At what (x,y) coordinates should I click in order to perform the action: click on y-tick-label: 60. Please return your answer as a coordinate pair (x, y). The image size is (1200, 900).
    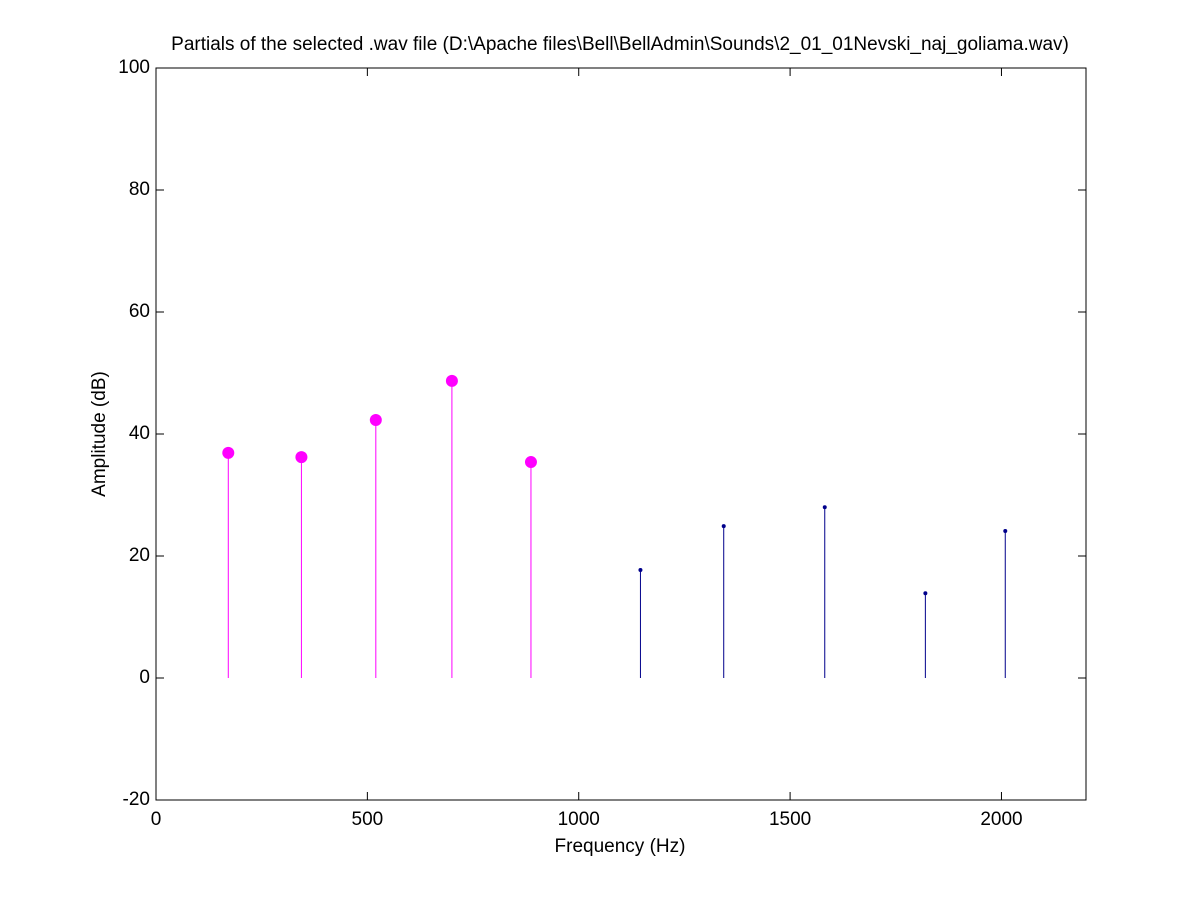
    Looking at the image, I should click on (139, 311).